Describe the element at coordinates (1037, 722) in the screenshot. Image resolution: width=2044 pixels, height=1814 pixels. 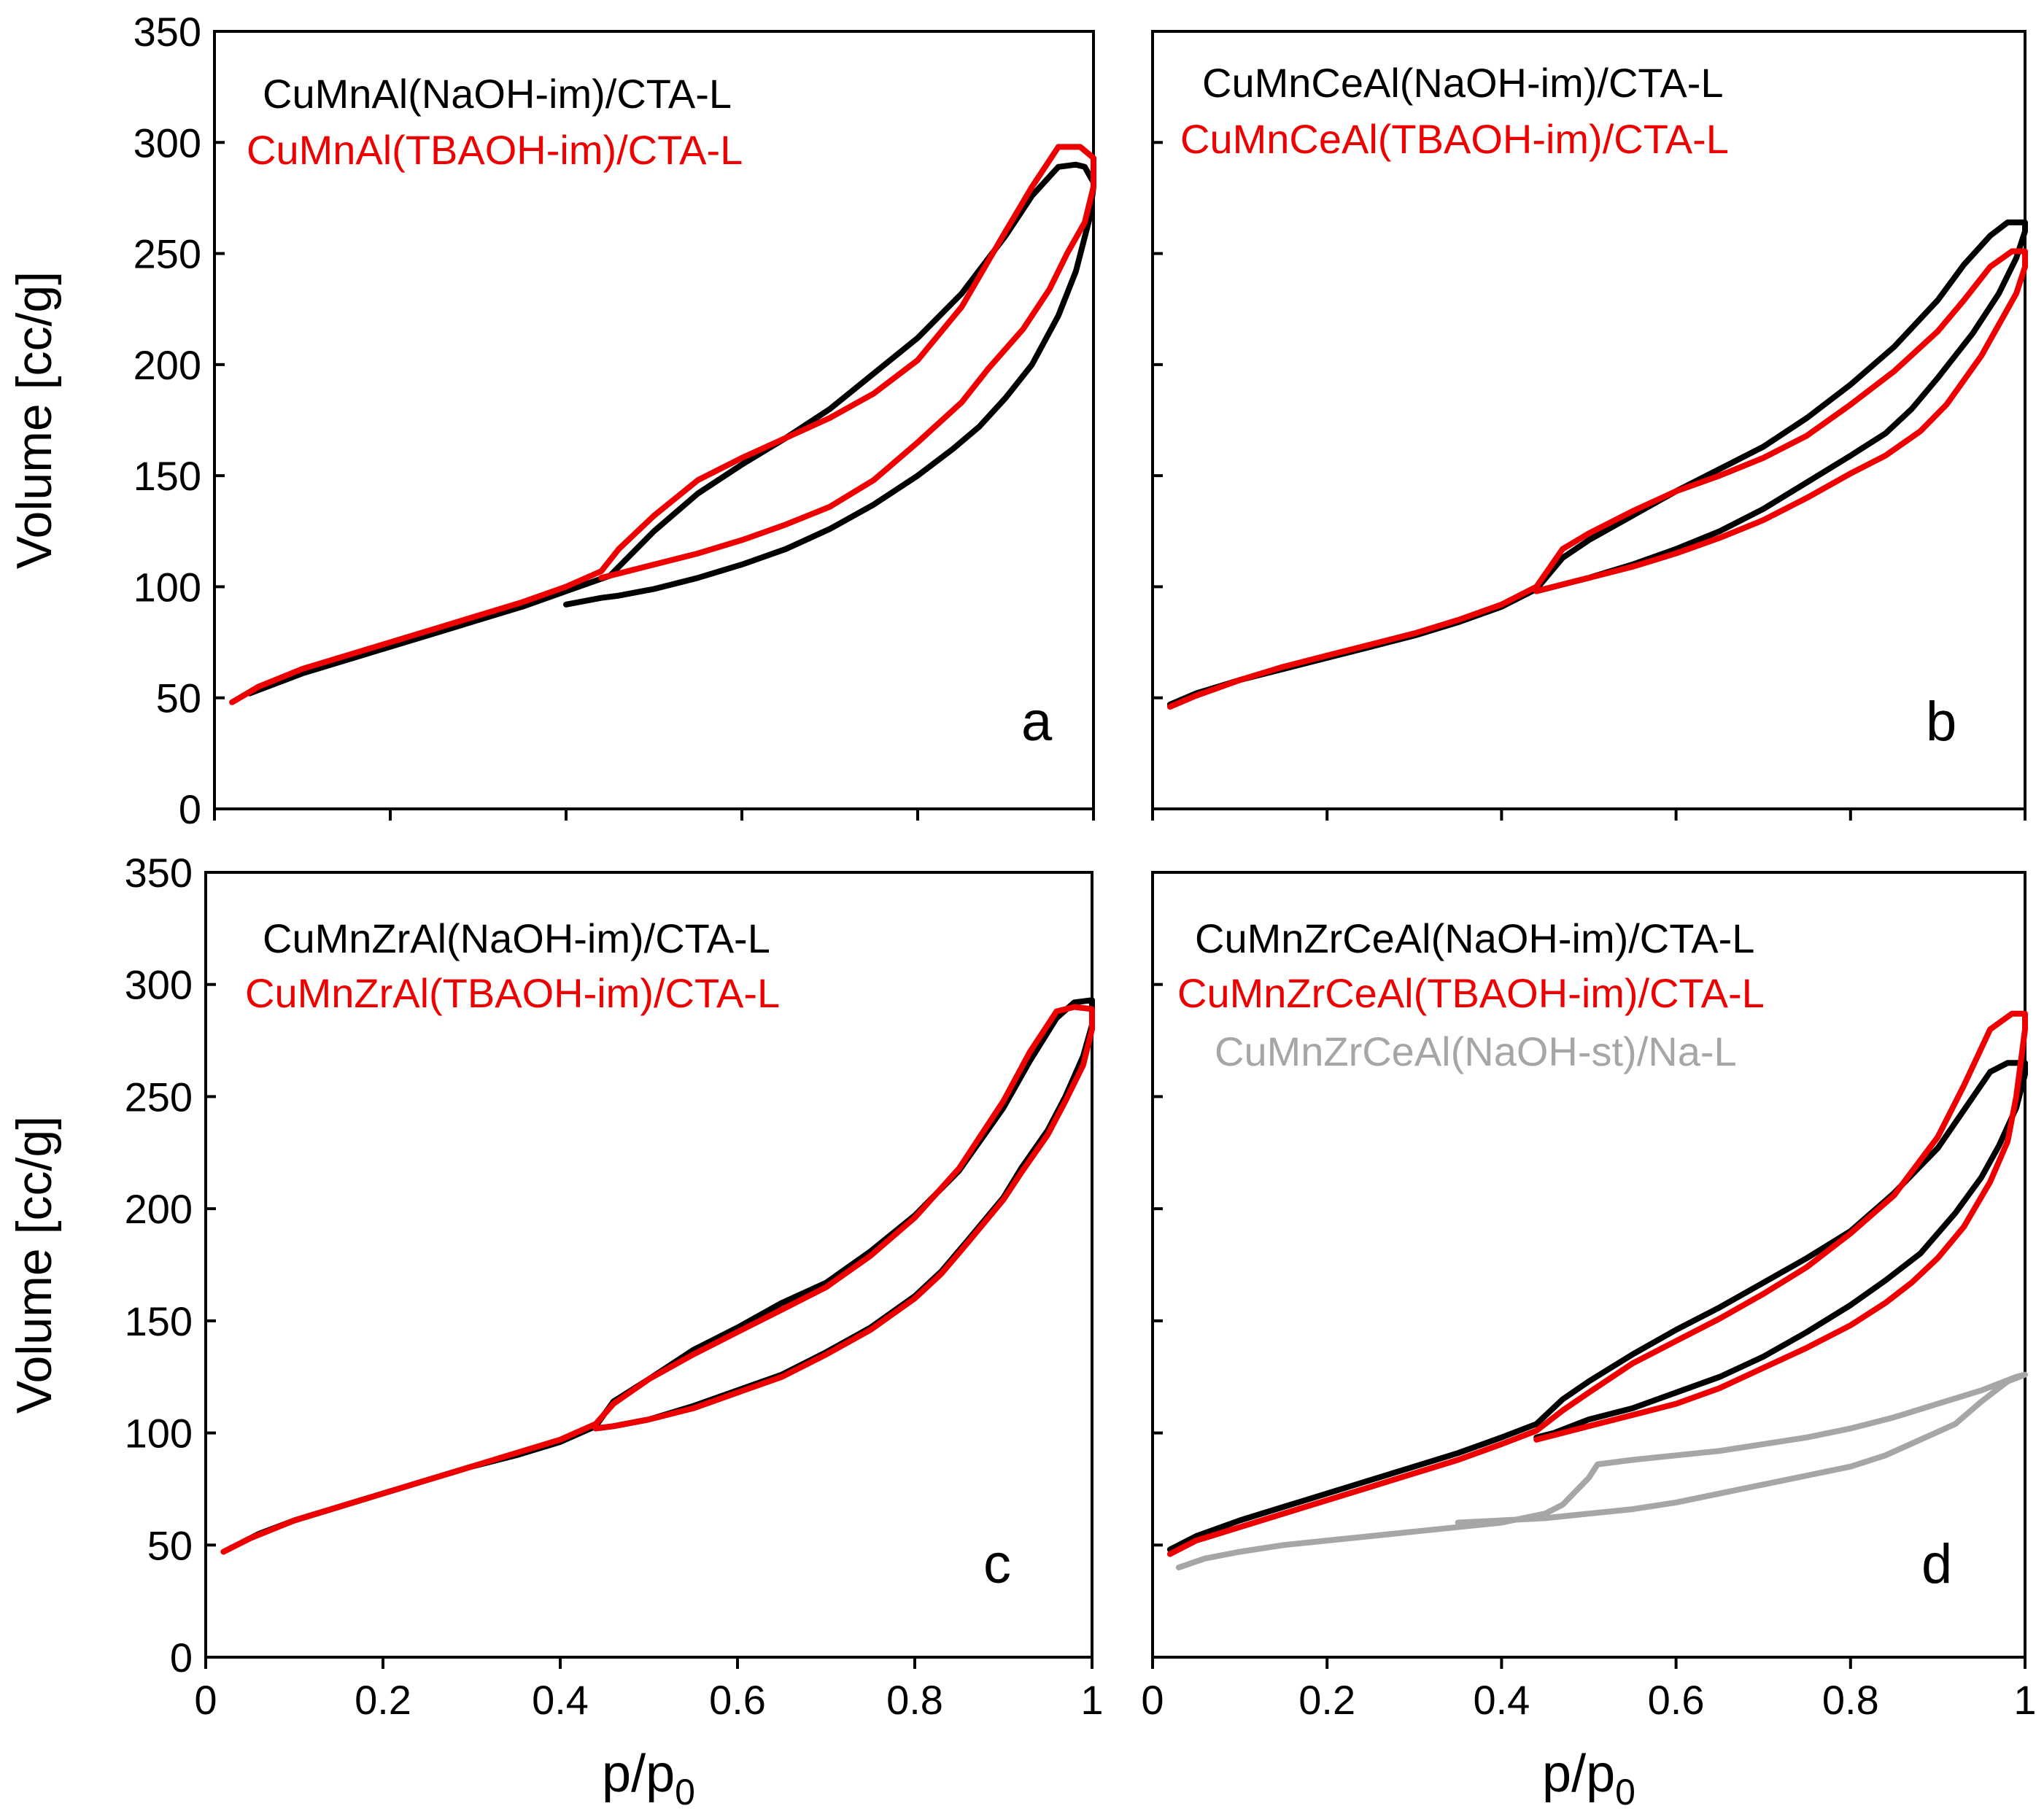
I see `panel-label: a` at that location.